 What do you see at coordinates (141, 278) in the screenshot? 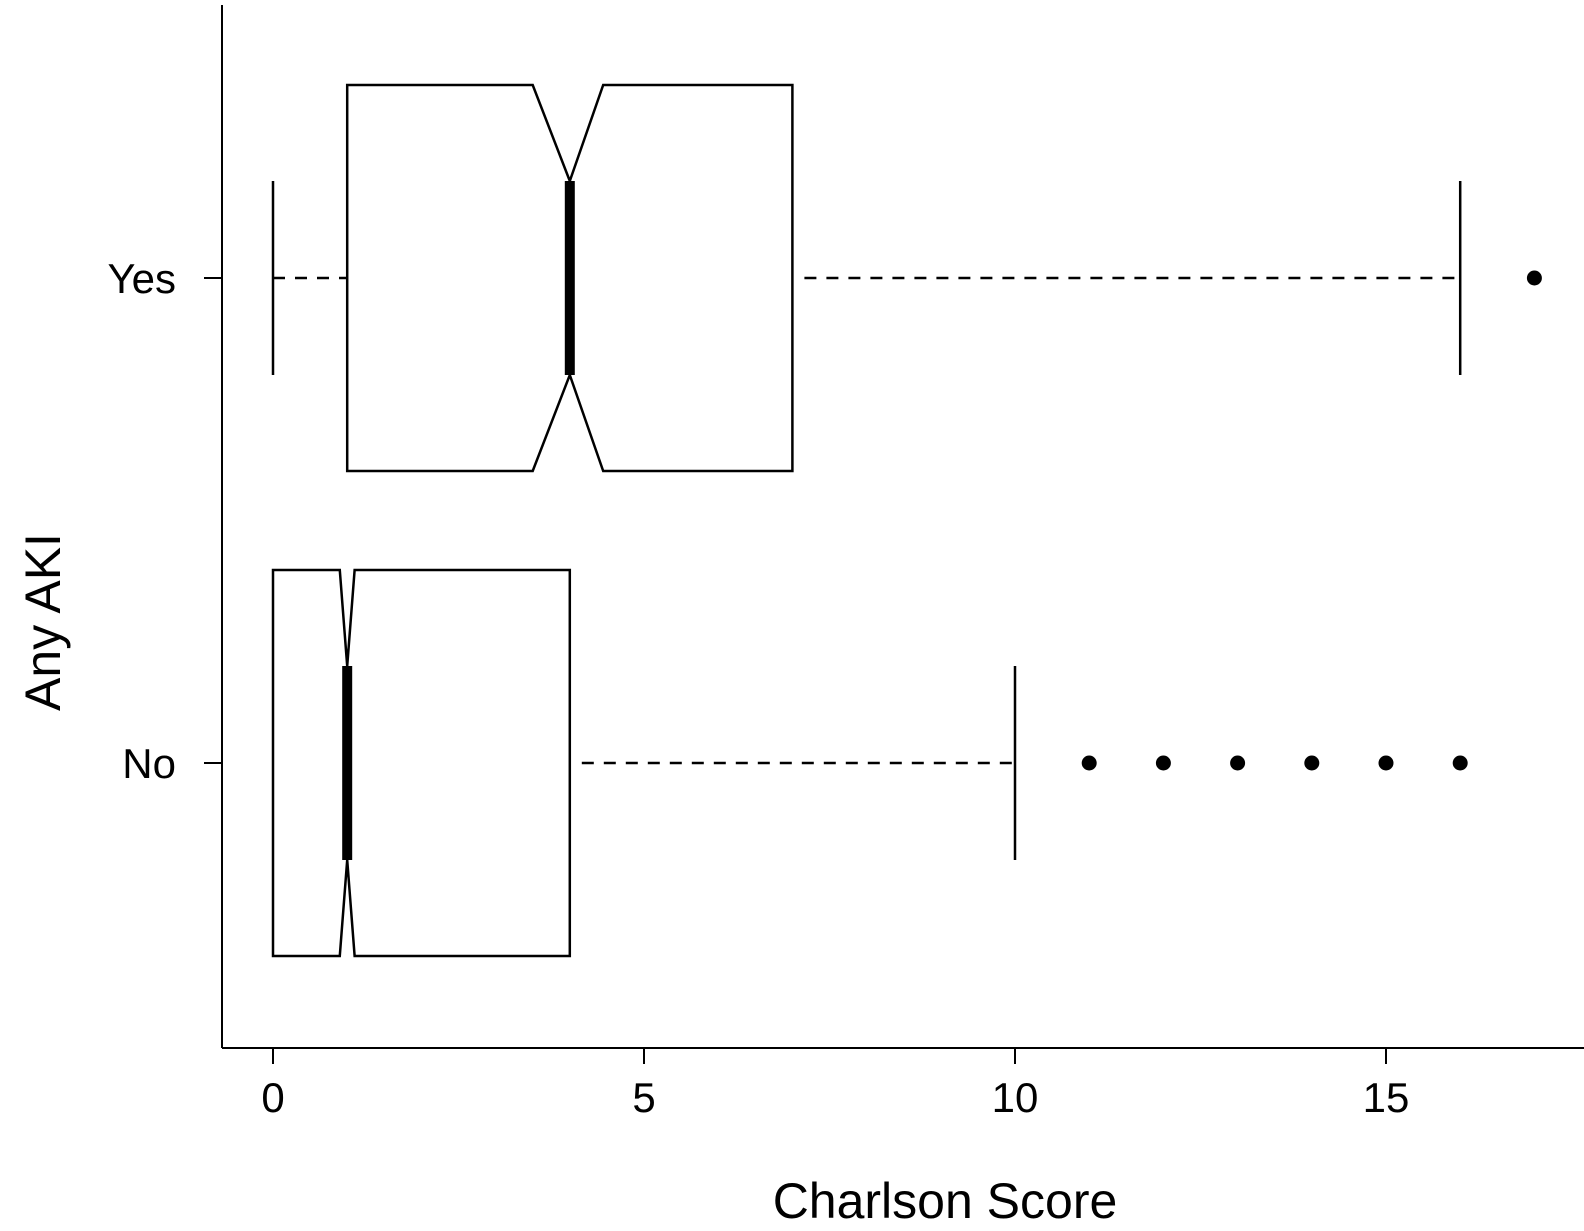
I see `y-tick-label-yes: Yes` at bounding box center [141, 278].